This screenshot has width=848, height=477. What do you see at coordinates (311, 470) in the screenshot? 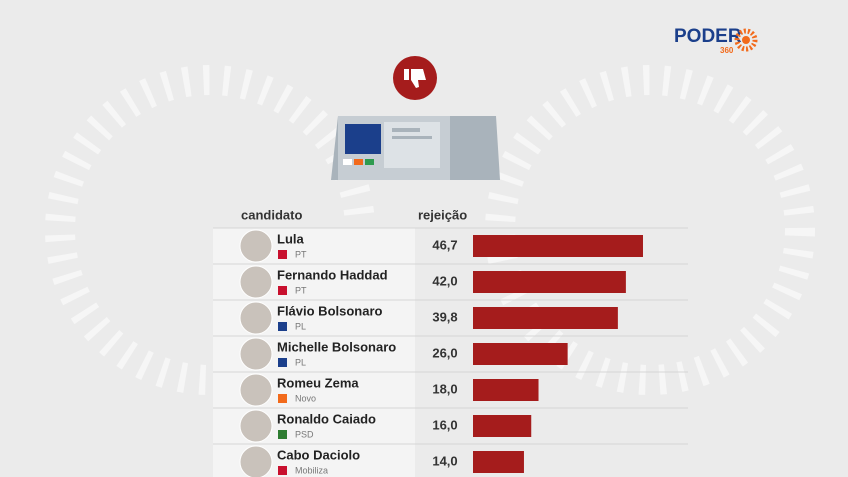
I see `party-name: Mobiliza` at bounding box center [311, 470].